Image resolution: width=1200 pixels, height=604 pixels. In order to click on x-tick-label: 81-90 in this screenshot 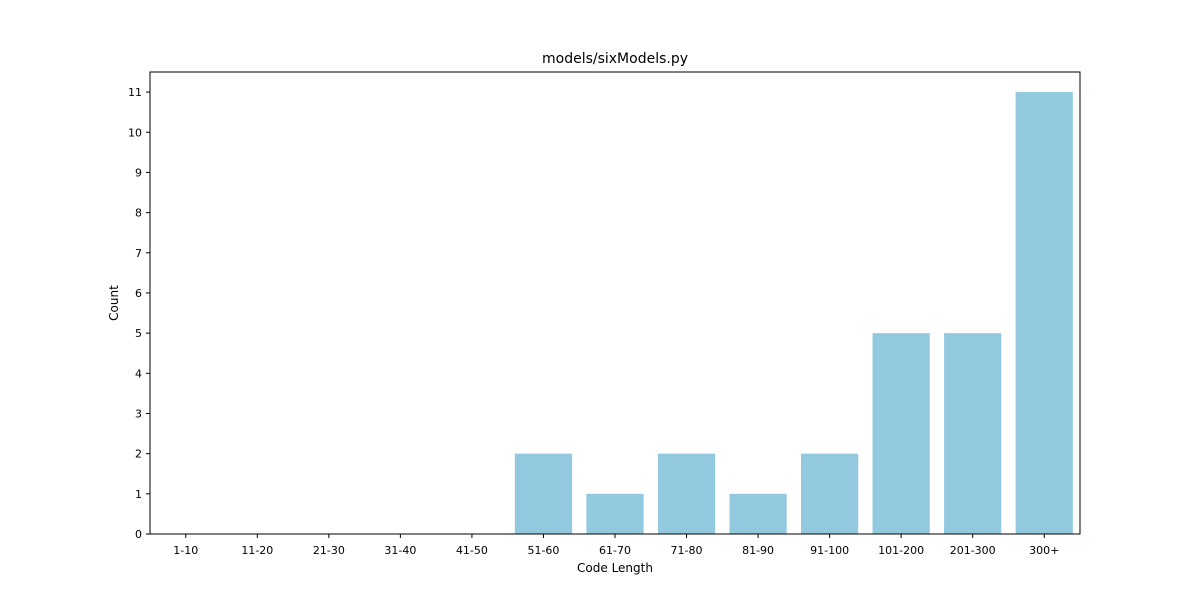, I will do `click(758, 550)`.